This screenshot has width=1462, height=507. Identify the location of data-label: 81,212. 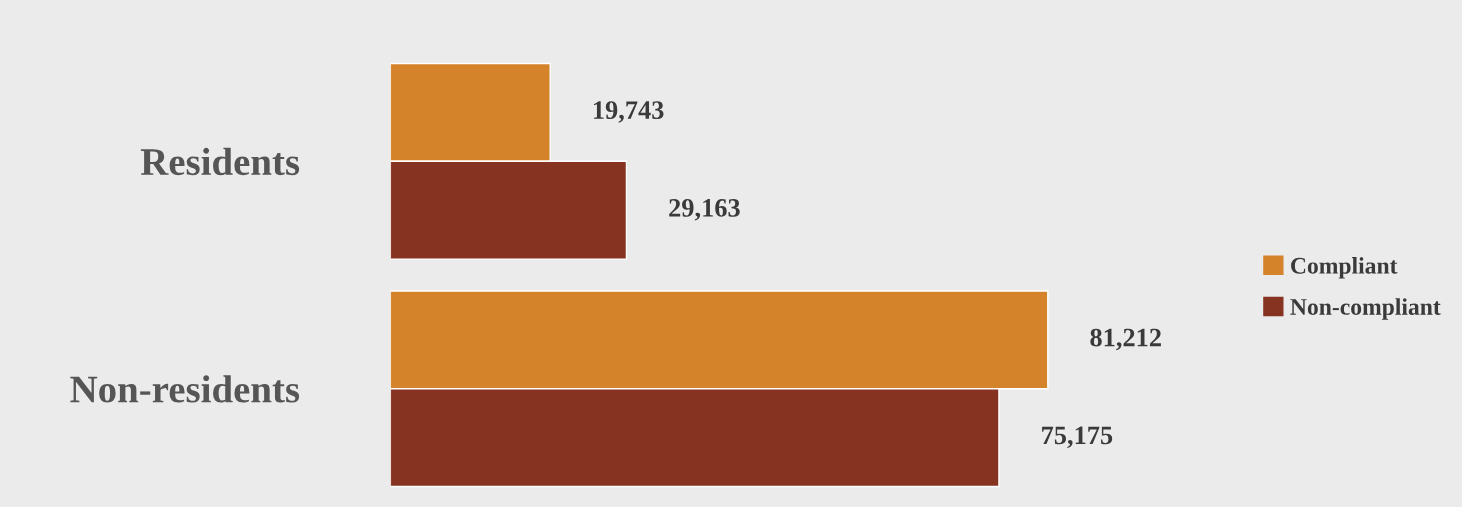
(1125, 339).